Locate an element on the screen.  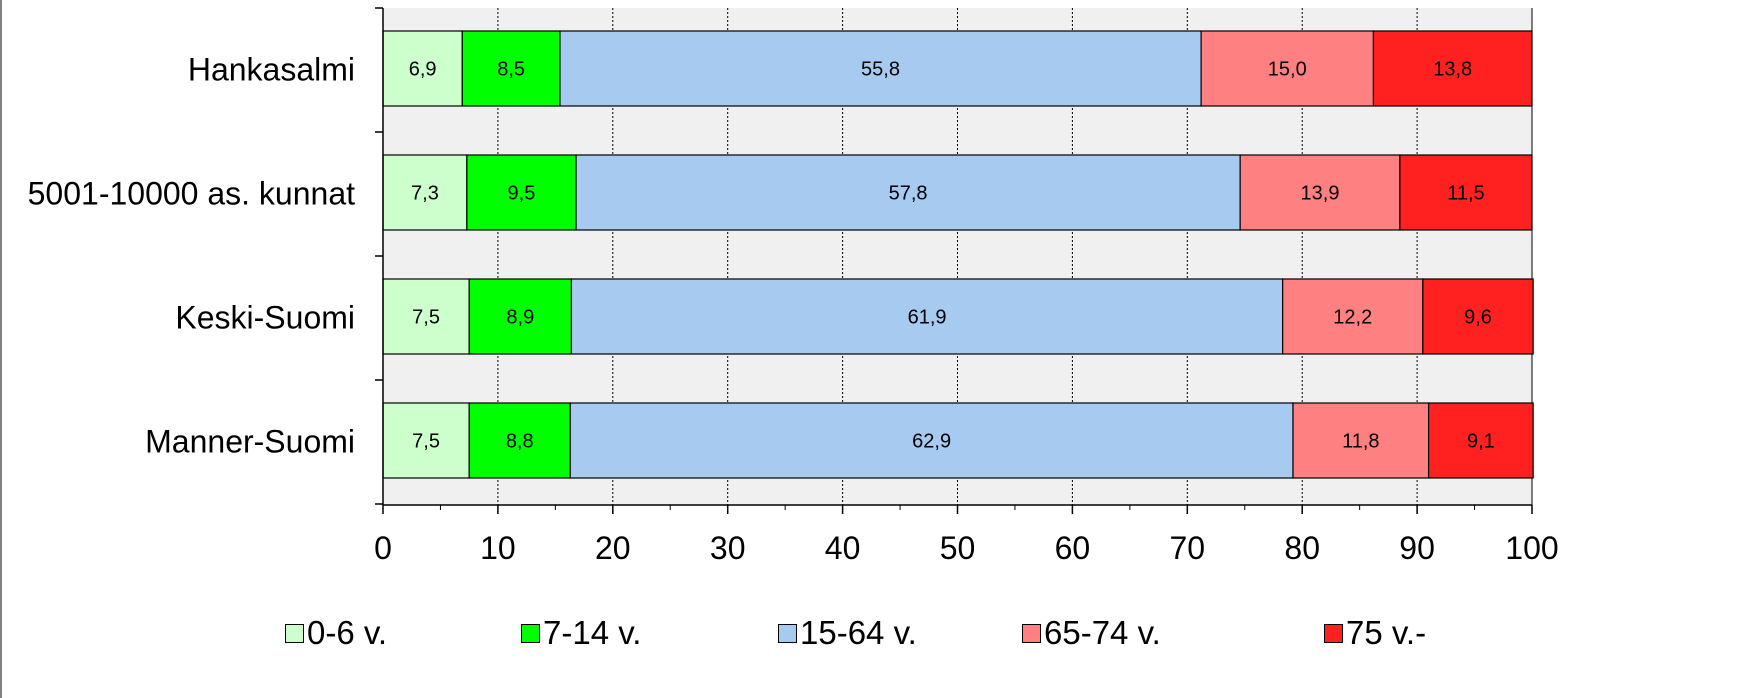
data-label: 57,8 is located at coordinates (908, 194).